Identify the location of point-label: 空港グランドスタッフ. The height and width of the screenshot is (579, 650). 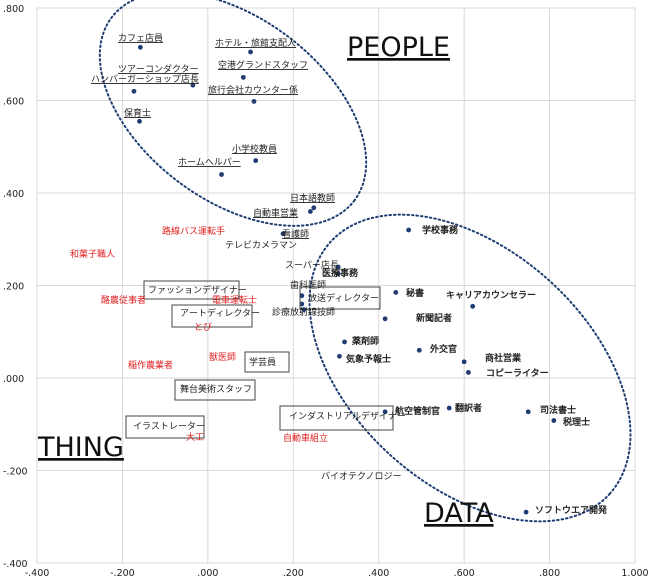
(263, 65).